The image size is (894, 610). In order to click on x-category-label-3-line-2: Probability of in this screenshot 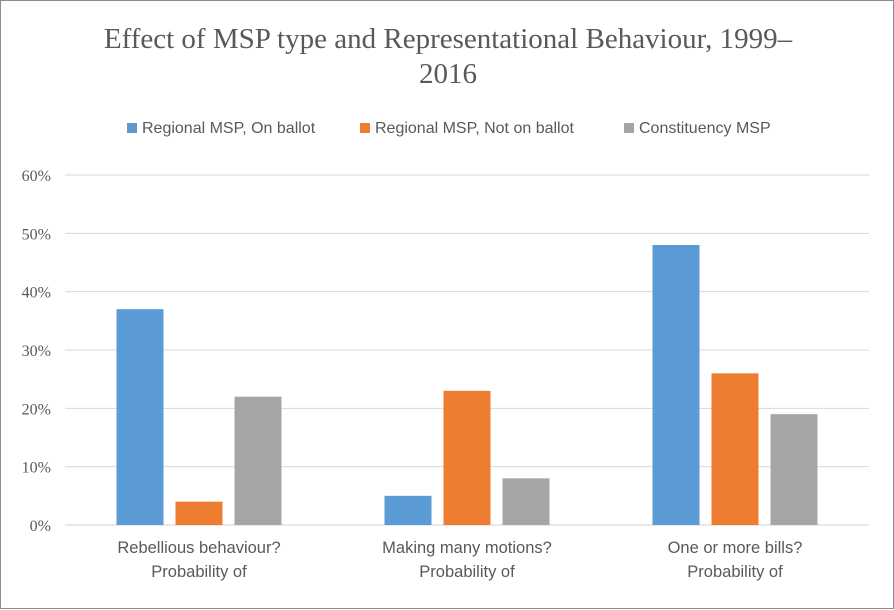, I will do `click(735, 572)`.